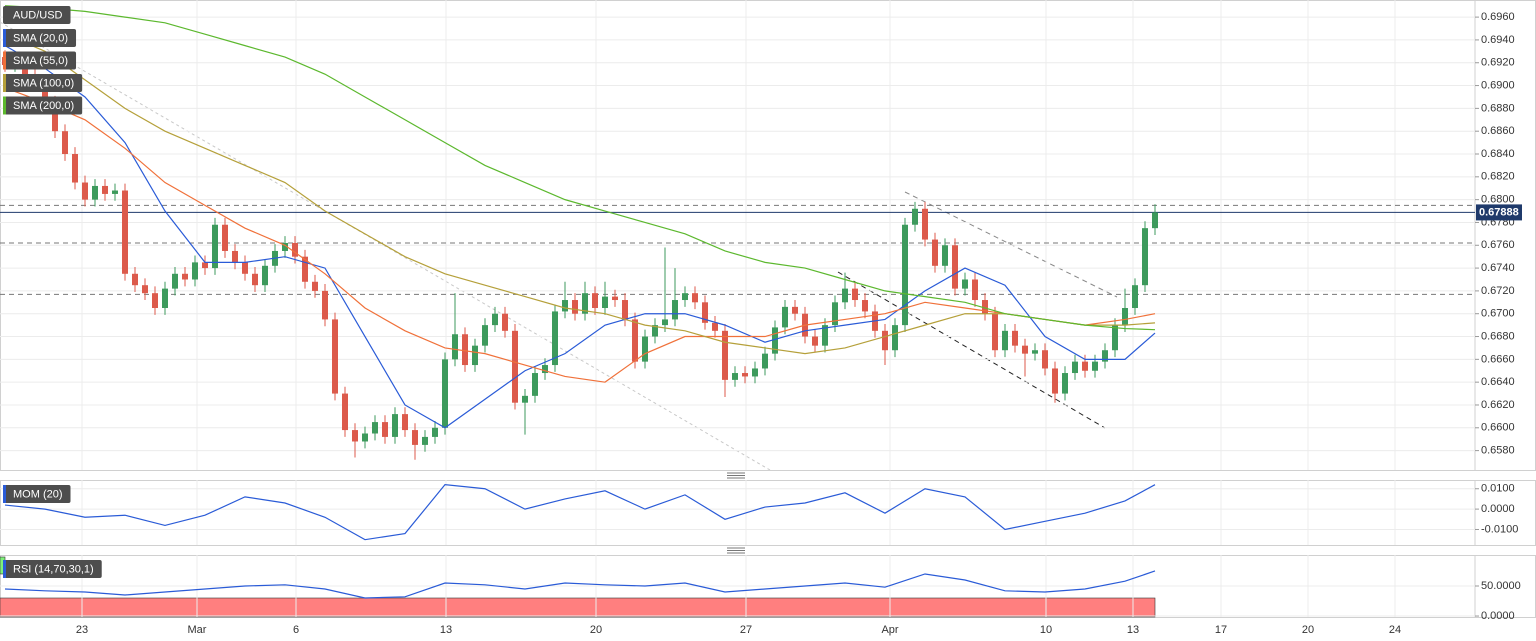  I want to click on y-tick-label: 0.6720, so click(1498, 291).